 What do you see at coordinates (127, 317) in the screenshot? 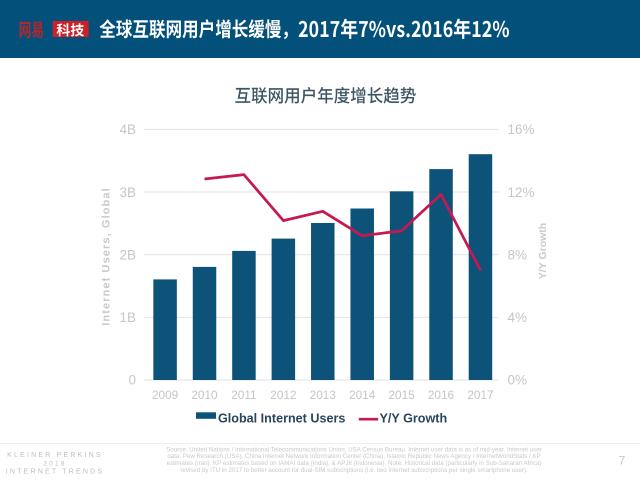
I see `svg-text: 1B` at bounding box center [127, 317].